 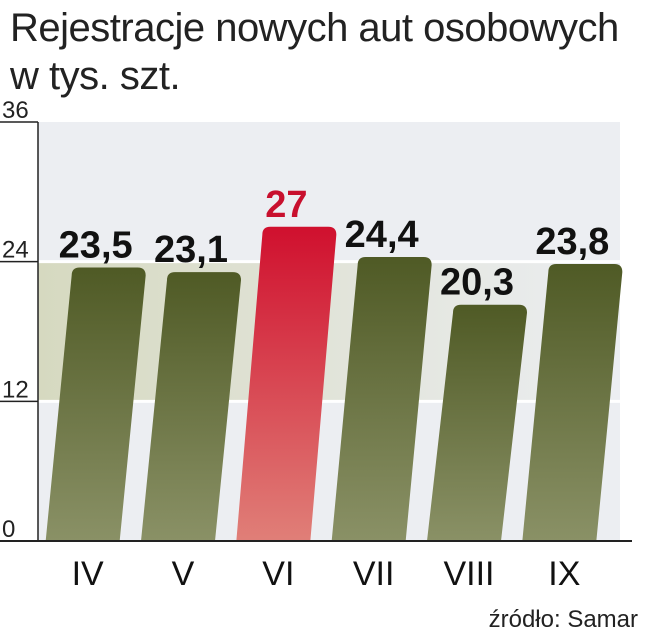 What do you see at coordinates (477, 283) in the screenshot?
I see `bar-value-label: 20,3` at bounding box center [477, 283].